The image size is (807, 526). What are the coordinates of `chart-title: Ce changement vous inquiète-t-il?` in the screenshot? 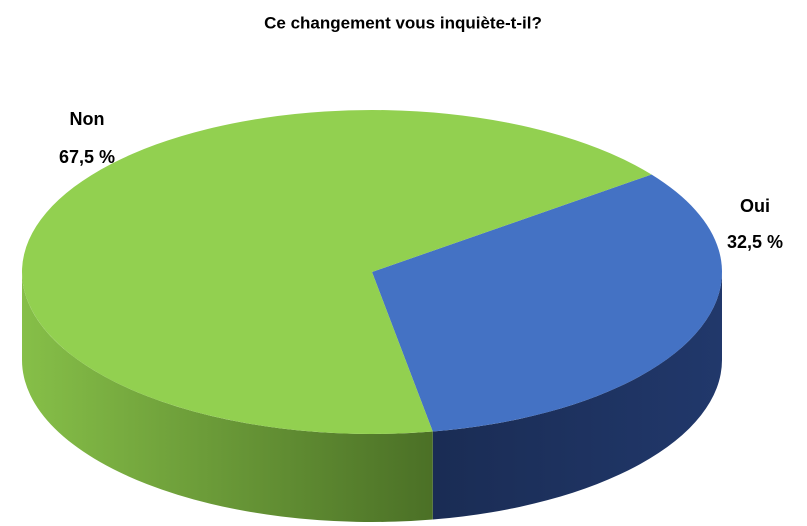 It's located at (403, 22).